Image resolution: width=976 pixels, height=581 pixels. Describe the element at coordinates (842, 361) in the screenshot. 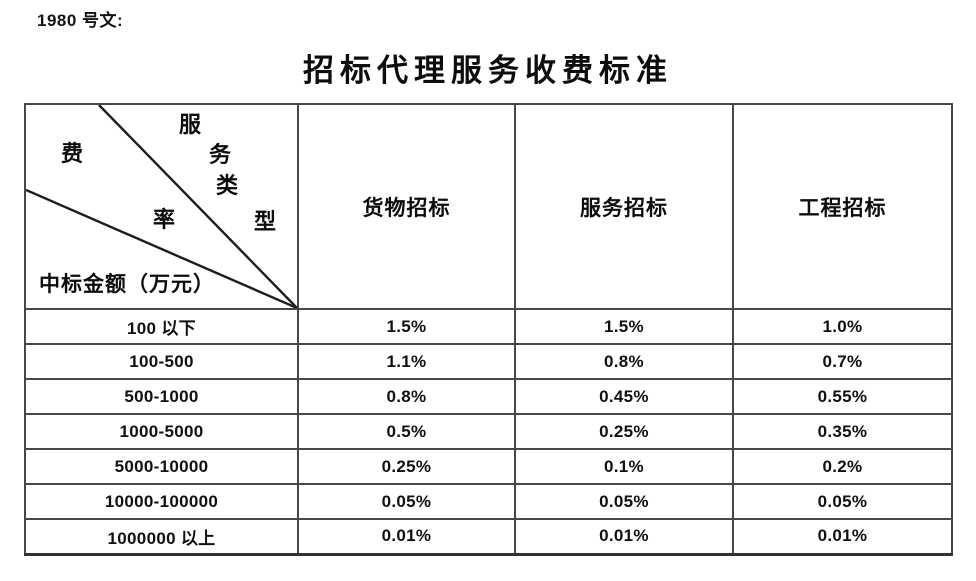

I see `fee-value: 0.7%` at that location.